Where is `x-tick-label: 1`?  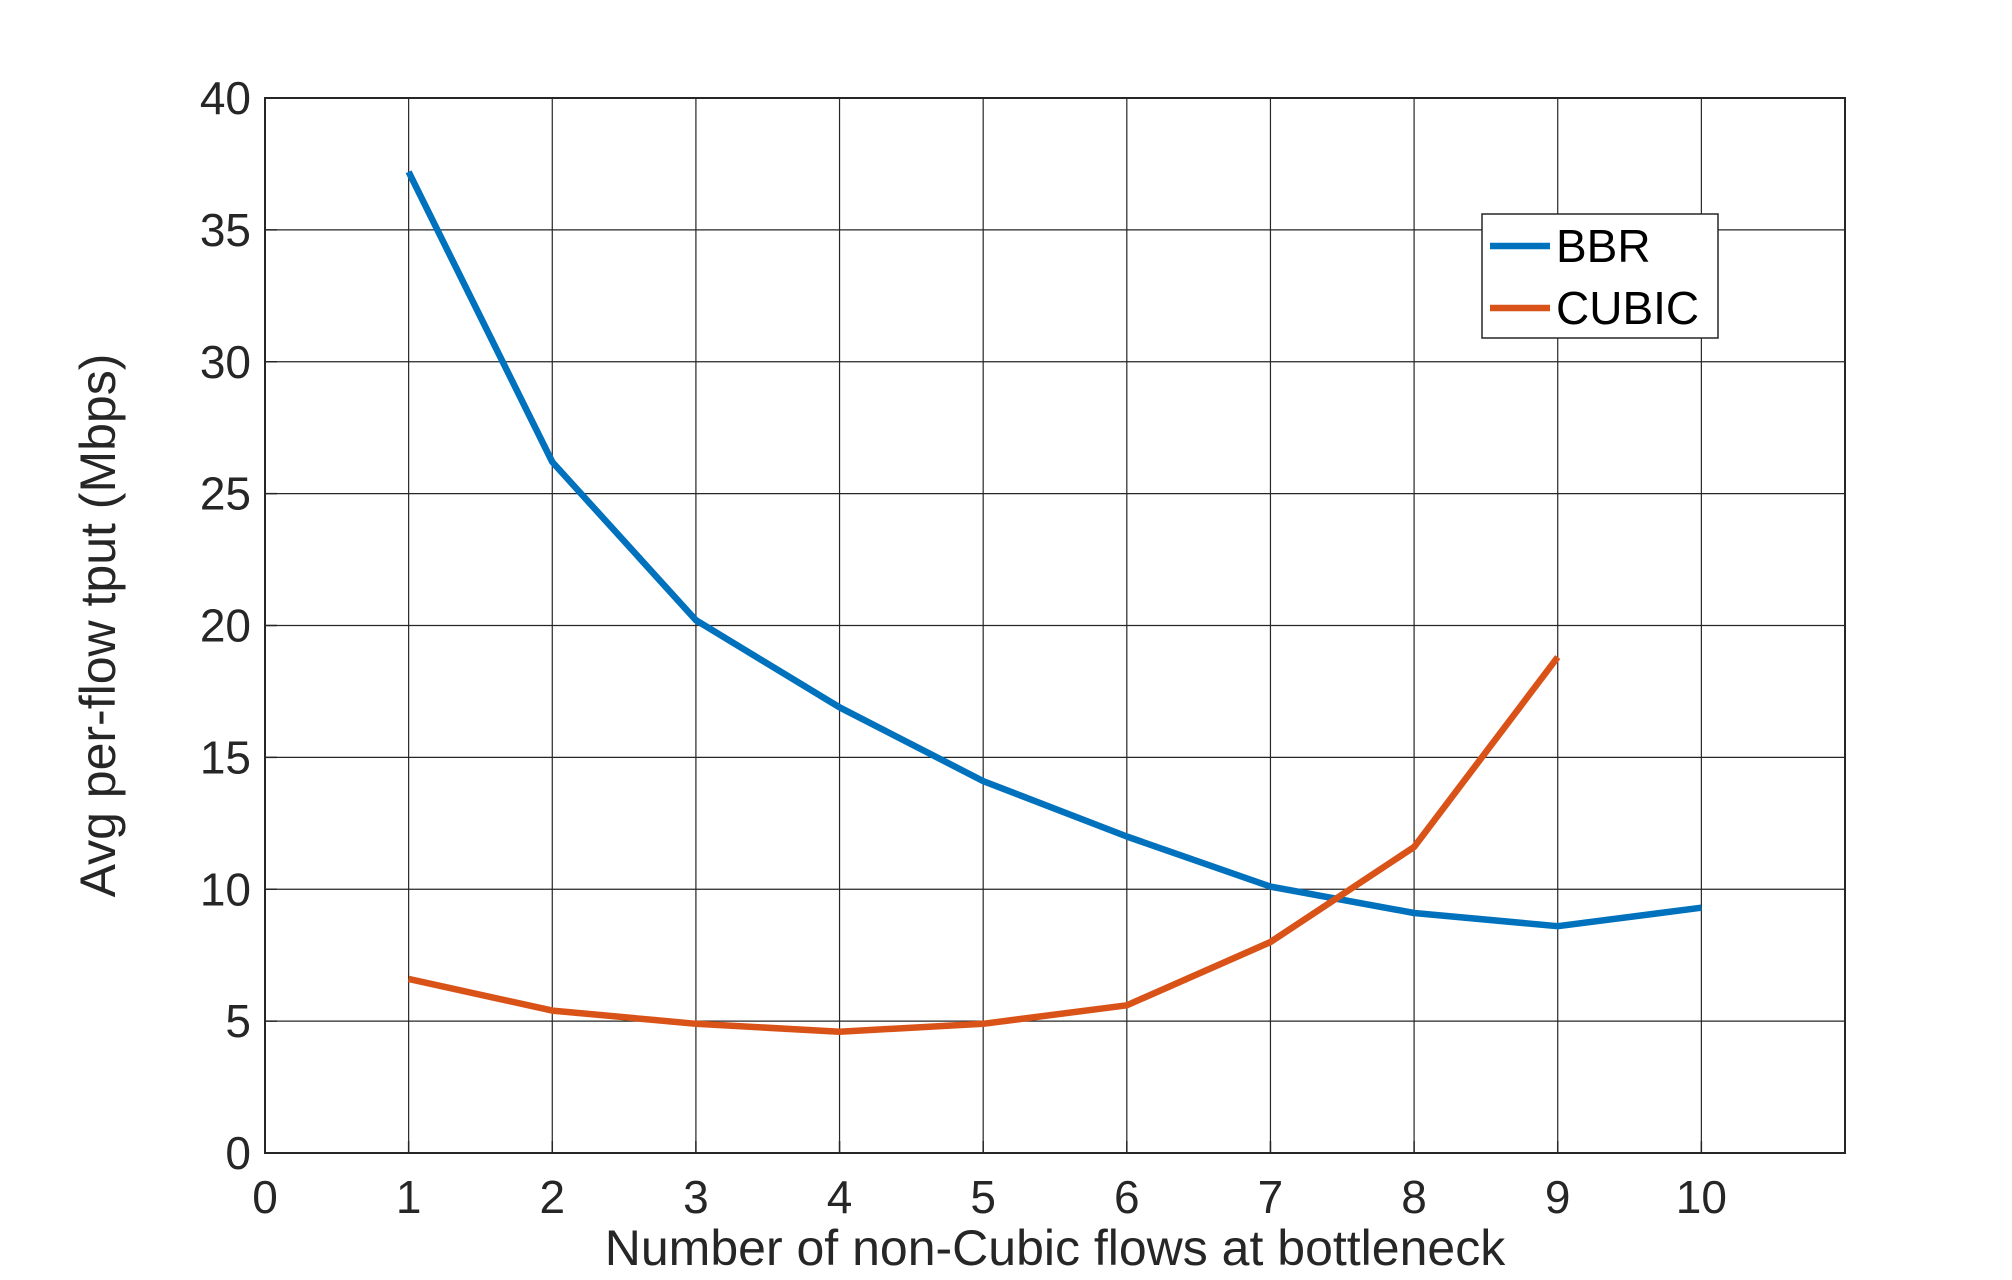 x-tick-label: 1 is located at coordinates (409, 1197).